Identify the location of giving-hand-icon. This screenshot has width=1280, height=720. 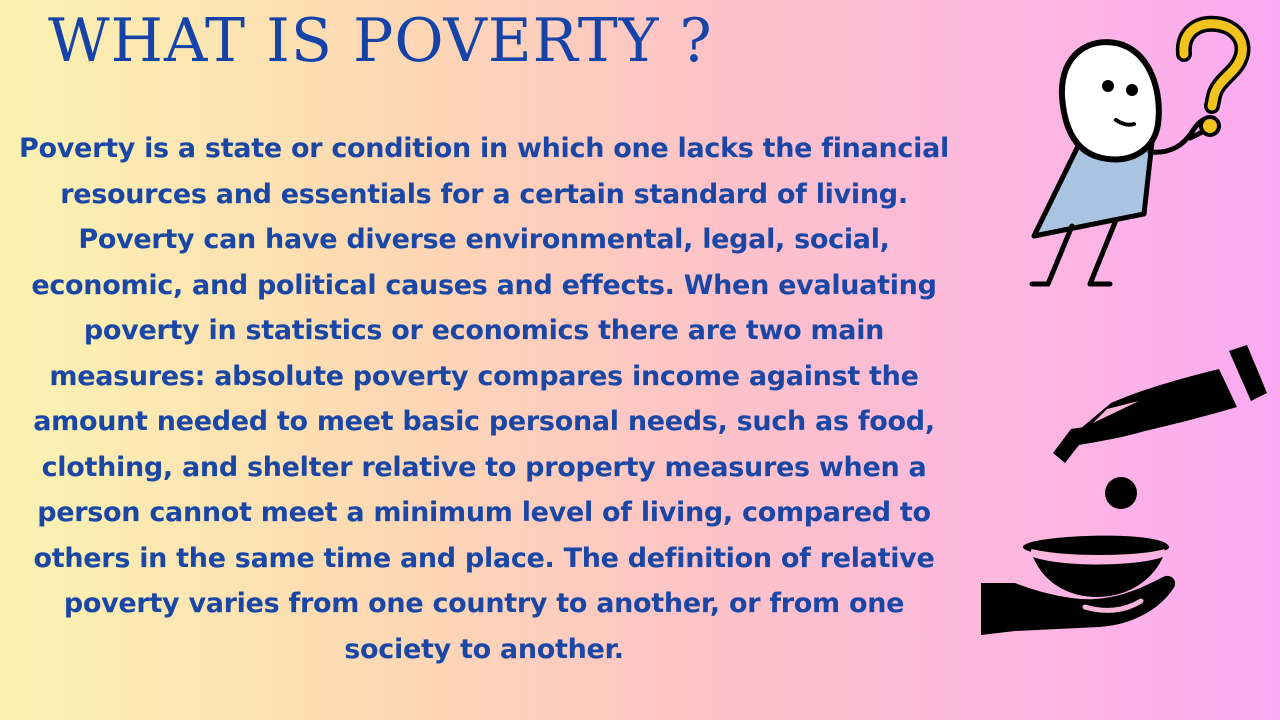
(1124, 490).